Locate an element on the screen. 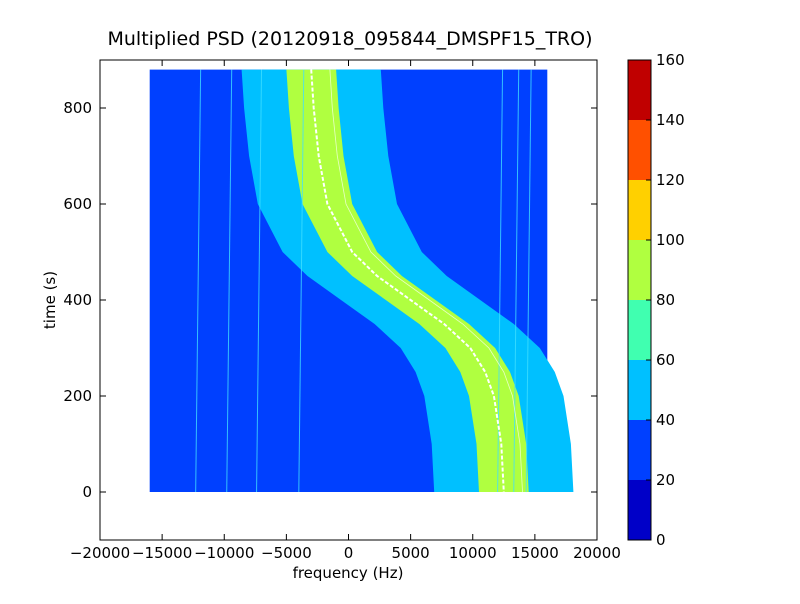 This screenshot has width=800, height=604. x-axis-label: frequency (Hz) is located at coordinates (348, 573).